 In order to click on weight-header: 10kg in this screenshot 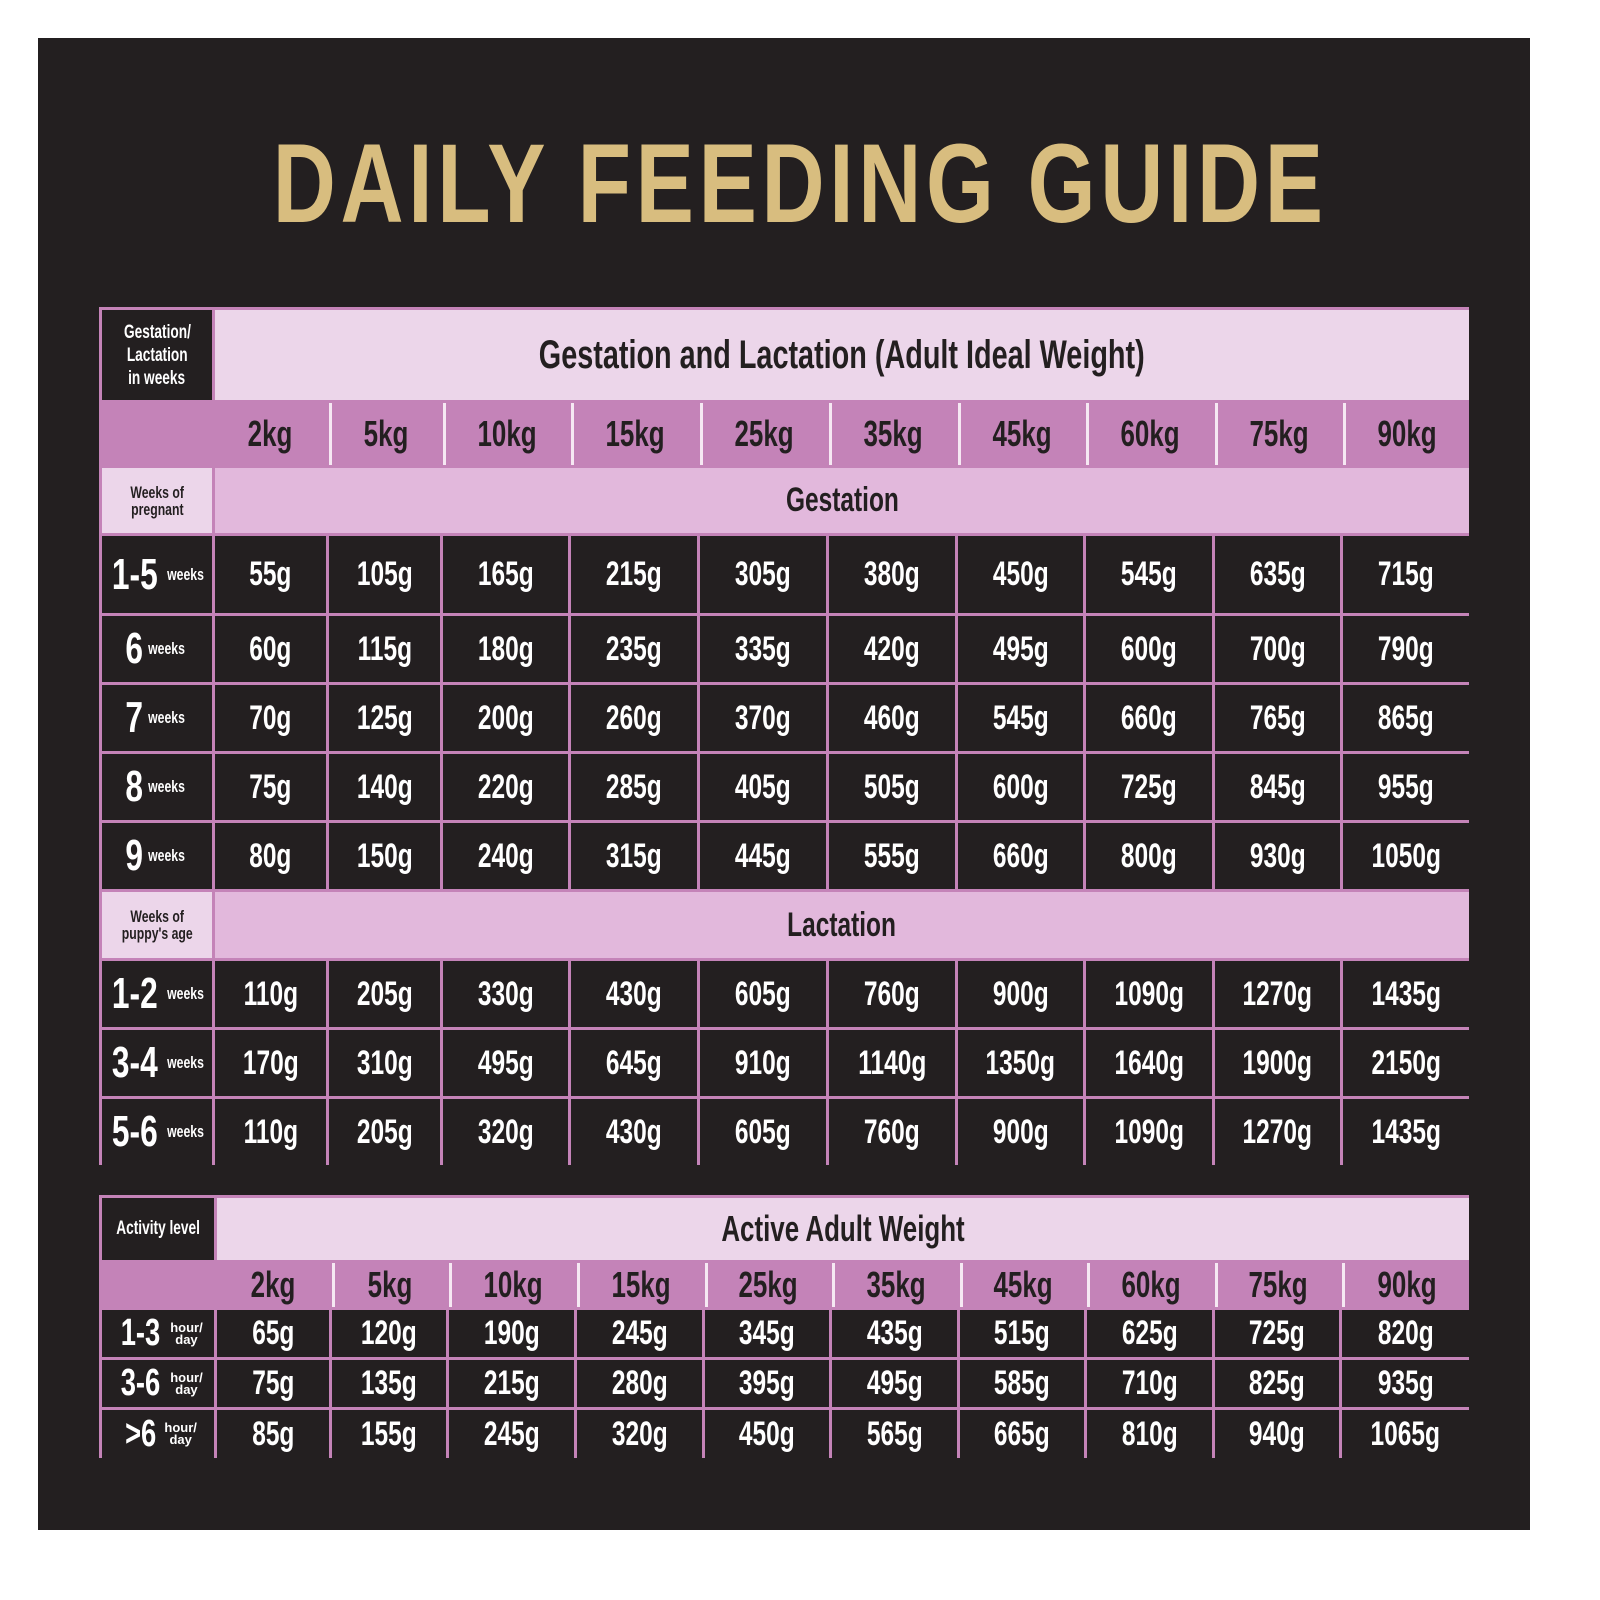, I will do `click(511, 1285)`.